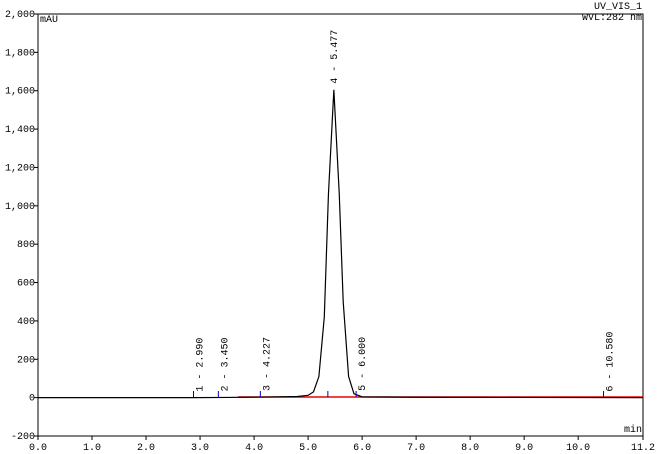  Describe the element at coordinates (49, 20) in the screenshot. I see `y-axis-label: mAU` at that location.